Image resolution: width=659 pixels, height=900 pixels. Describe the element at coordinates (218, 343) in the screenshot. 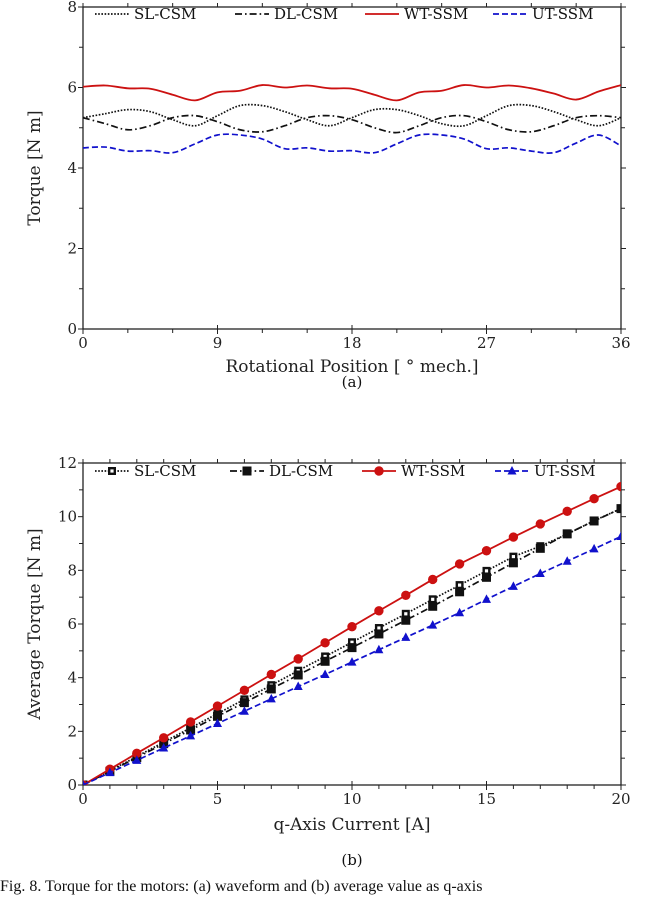

I see `x-tick-label: 9` at that location.